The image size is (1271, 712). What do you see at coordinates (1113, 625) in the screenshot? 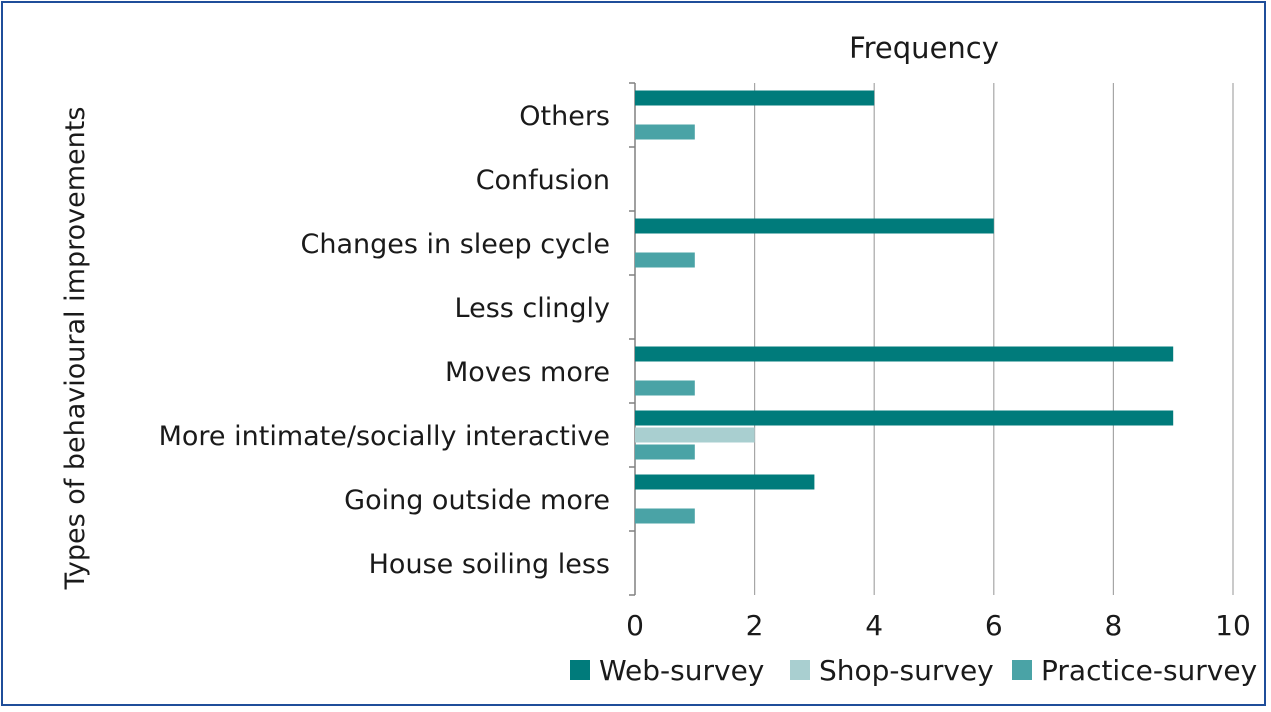
I see `x-tick-label-8: 8` at bounding box center [1113, 625].